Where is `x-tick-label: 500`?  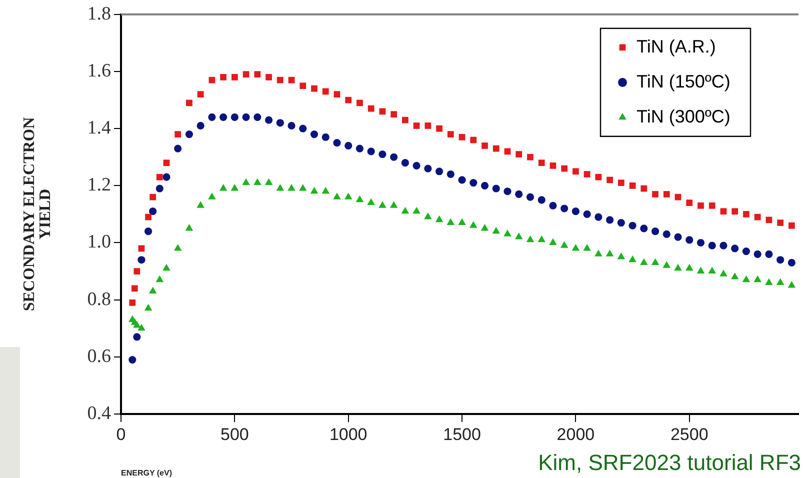
x-tick-label: 500 is located at coordinates (234, 434).